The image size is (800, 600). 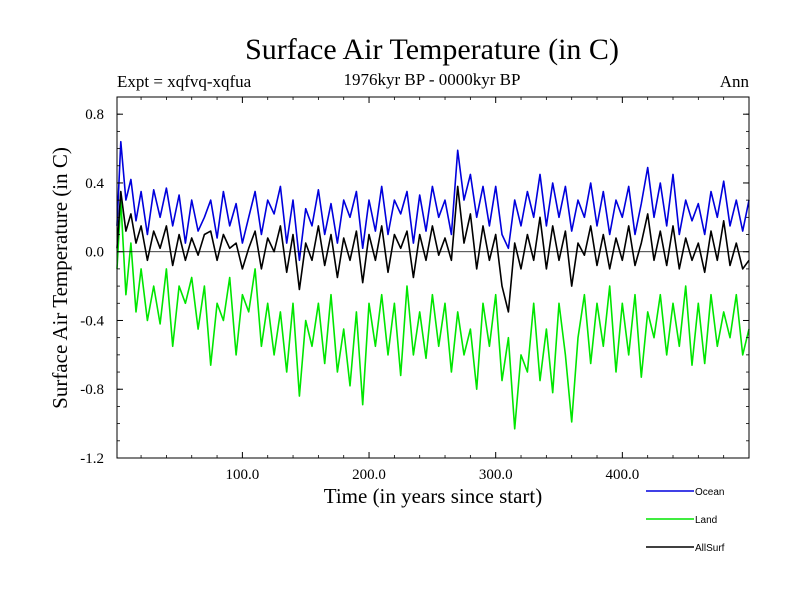 I want to click on x-tick-label: 300.0, so click(x=496, y=475).